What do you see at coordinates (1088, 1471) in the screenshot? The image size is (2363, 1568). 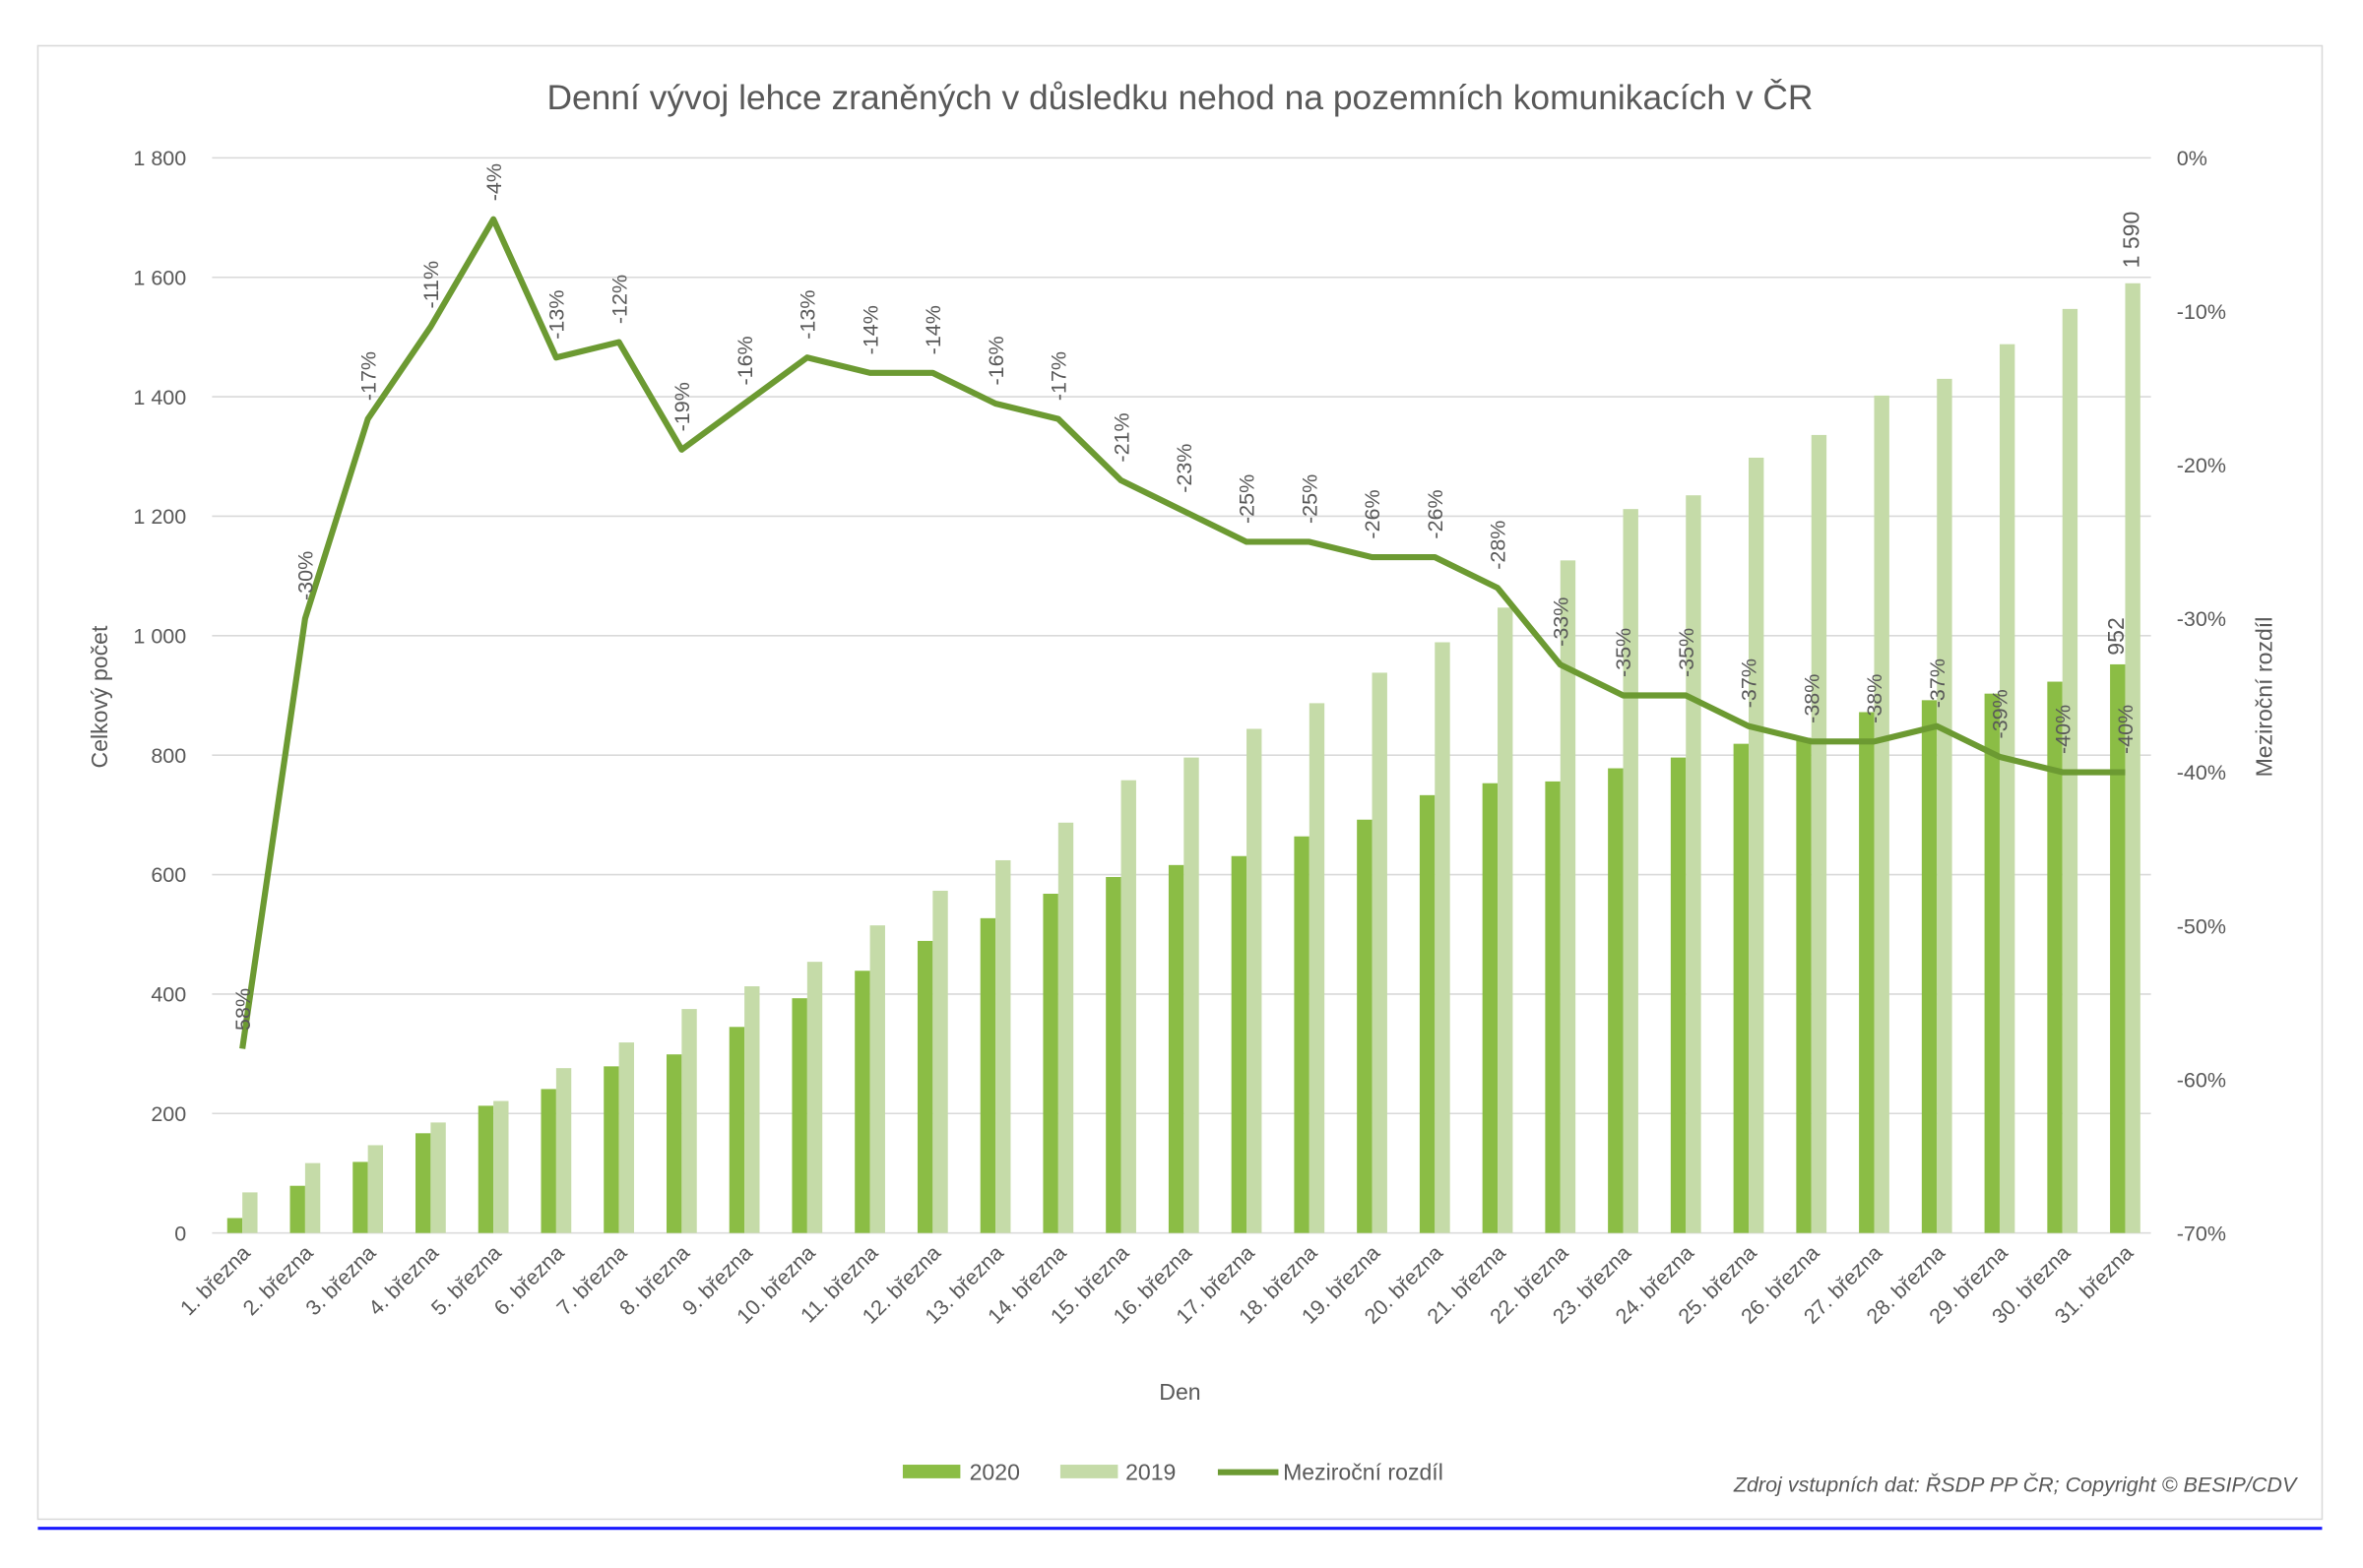 I see `legend-swatch-2019` at bounding box center [1088, 1471].